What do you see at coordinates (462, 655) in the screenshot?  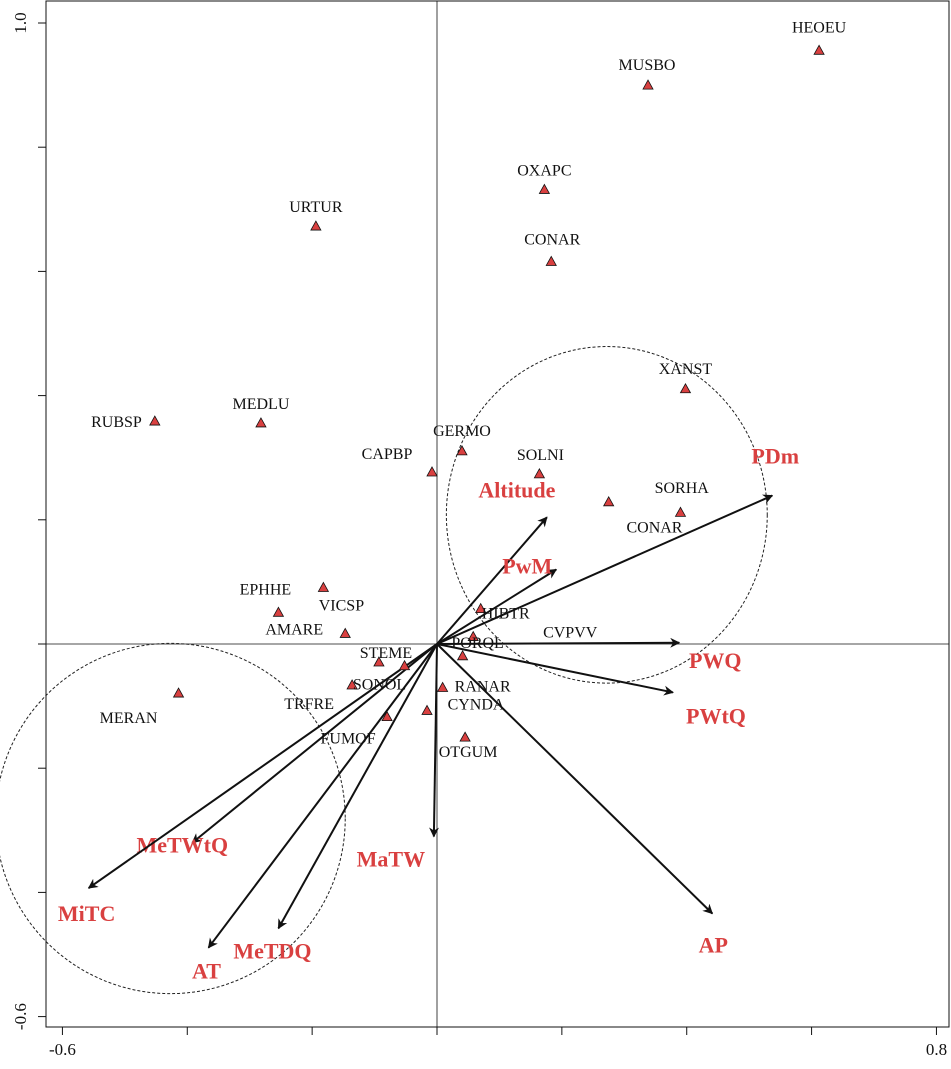 I see `species-marker-porql` at bounding box center [462, 655].